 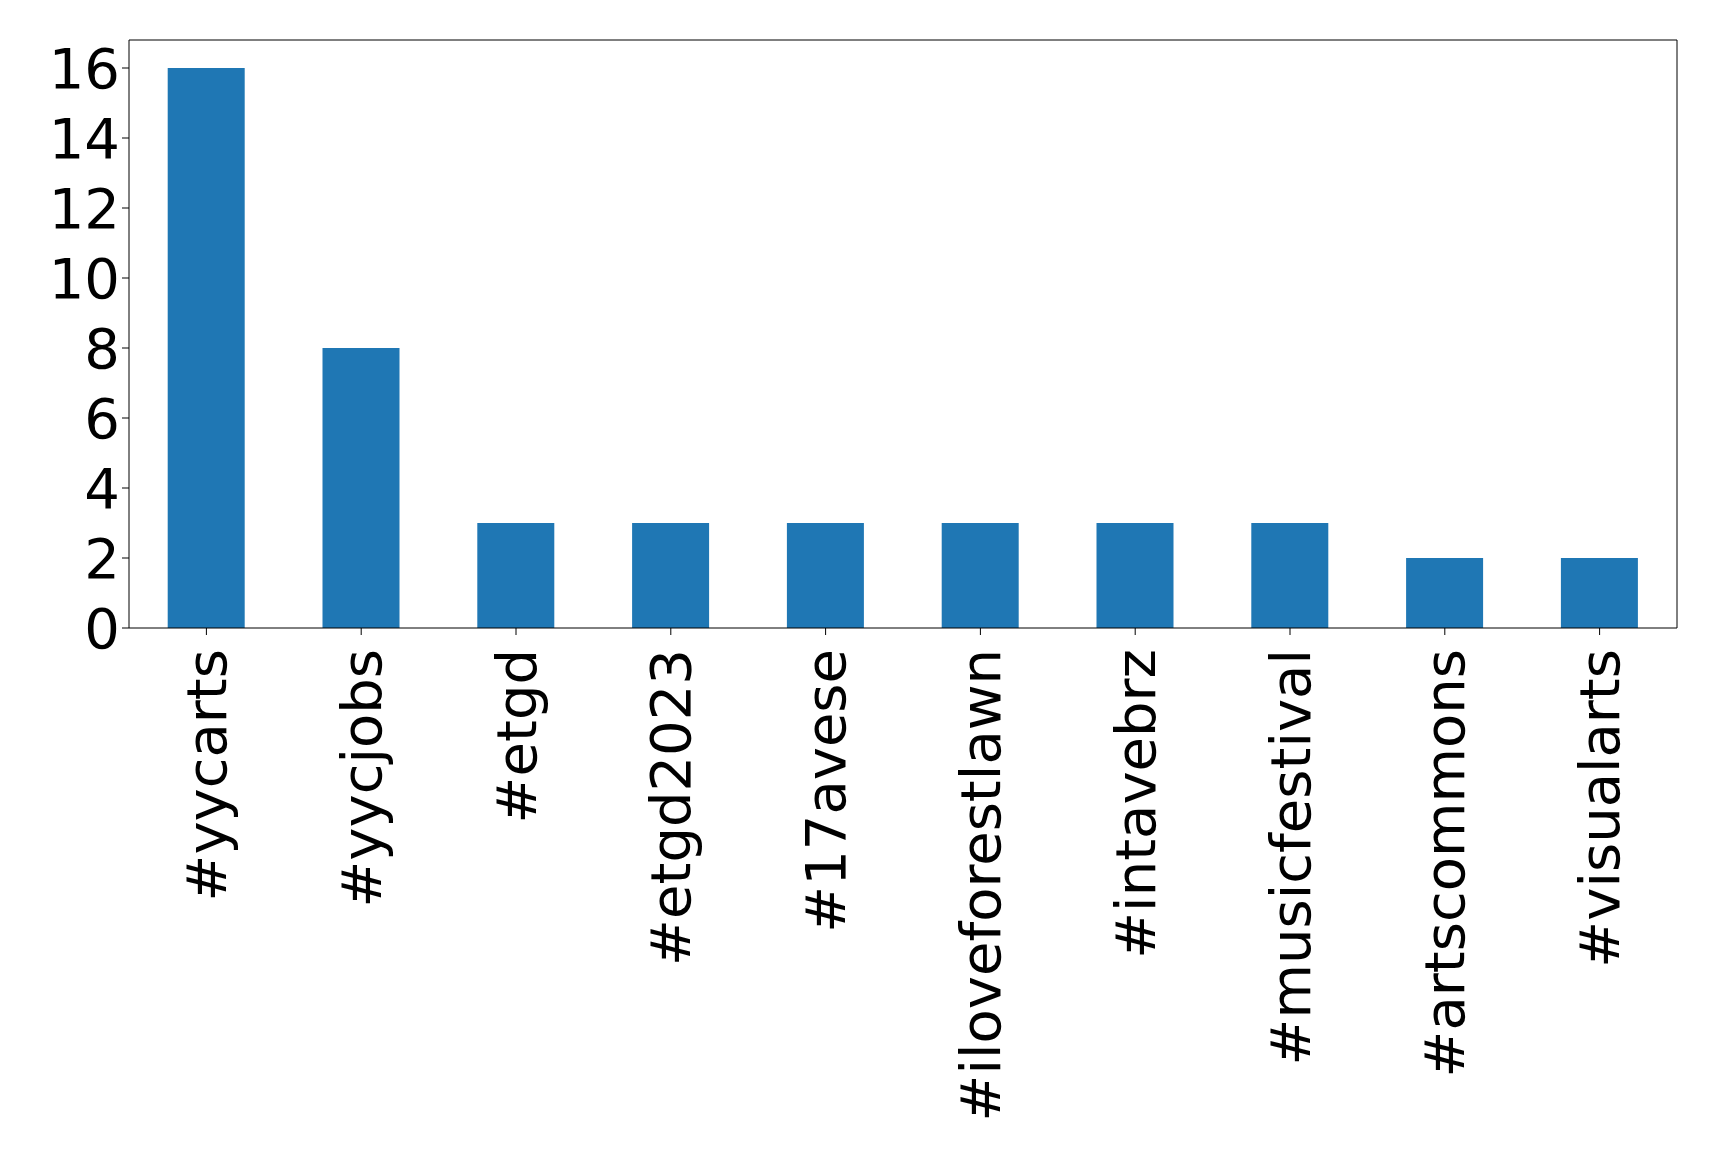 I want to click on y-tick-label: 6, so click(x=102, y=418).